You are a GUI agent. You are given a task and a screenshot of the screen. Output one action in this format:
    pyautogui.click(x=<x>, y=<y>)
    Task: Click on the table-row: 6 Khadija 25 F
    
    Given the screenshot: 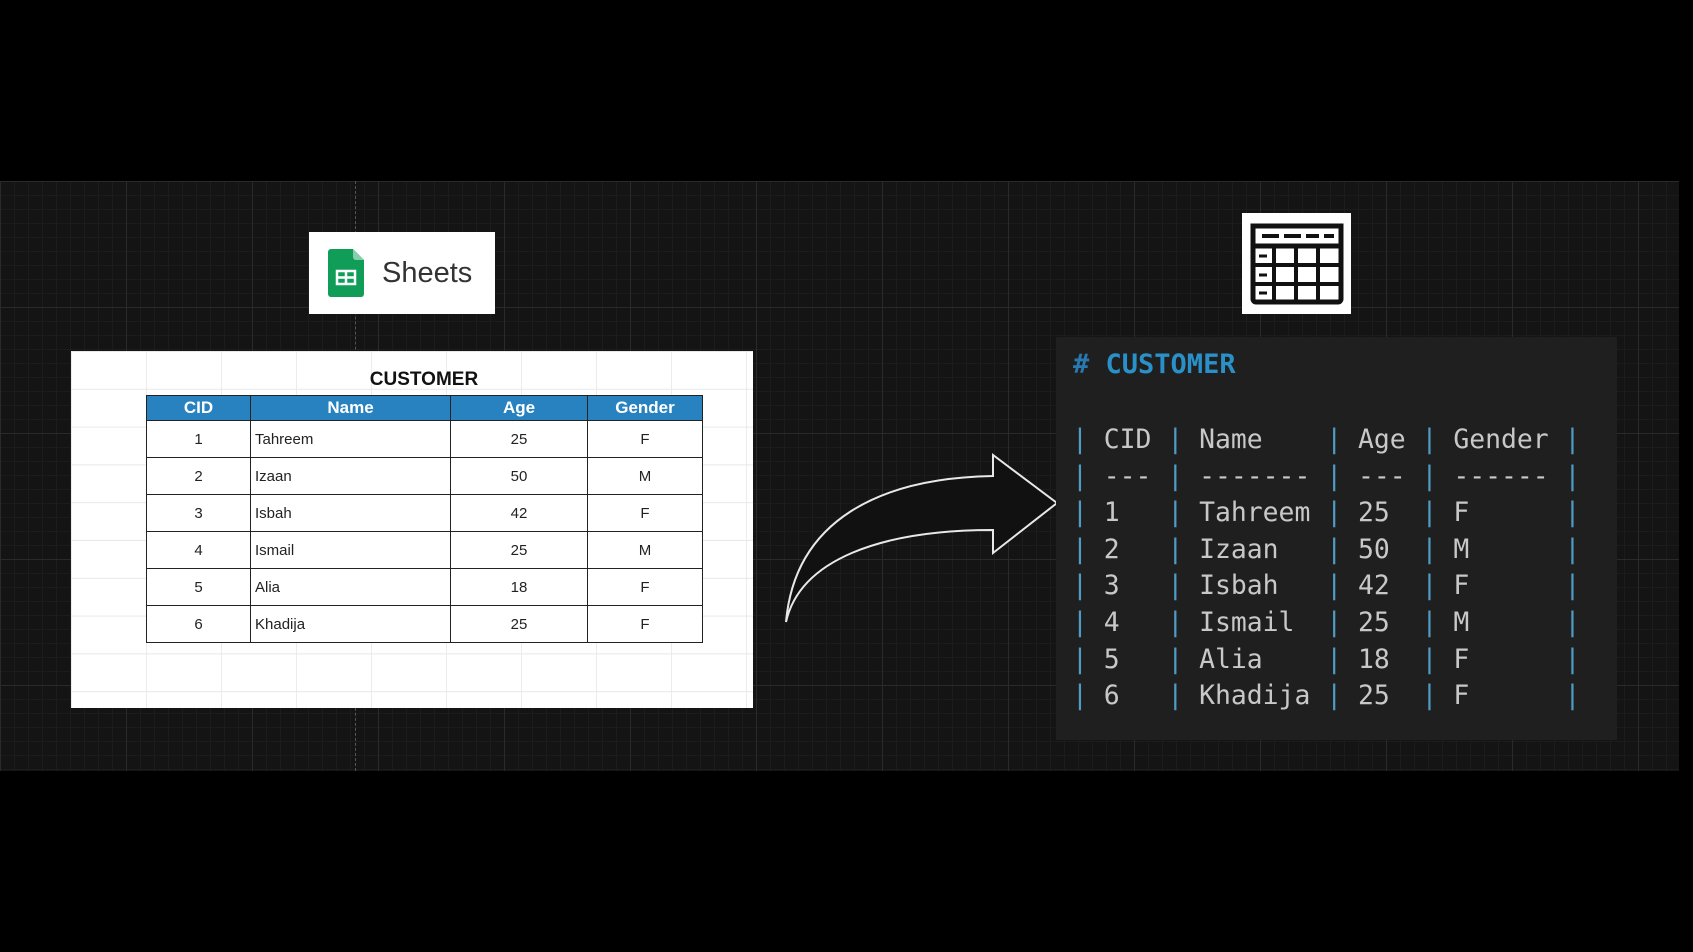 What is the action you would take?
    pyautogui.click(x=424, y=624)
    